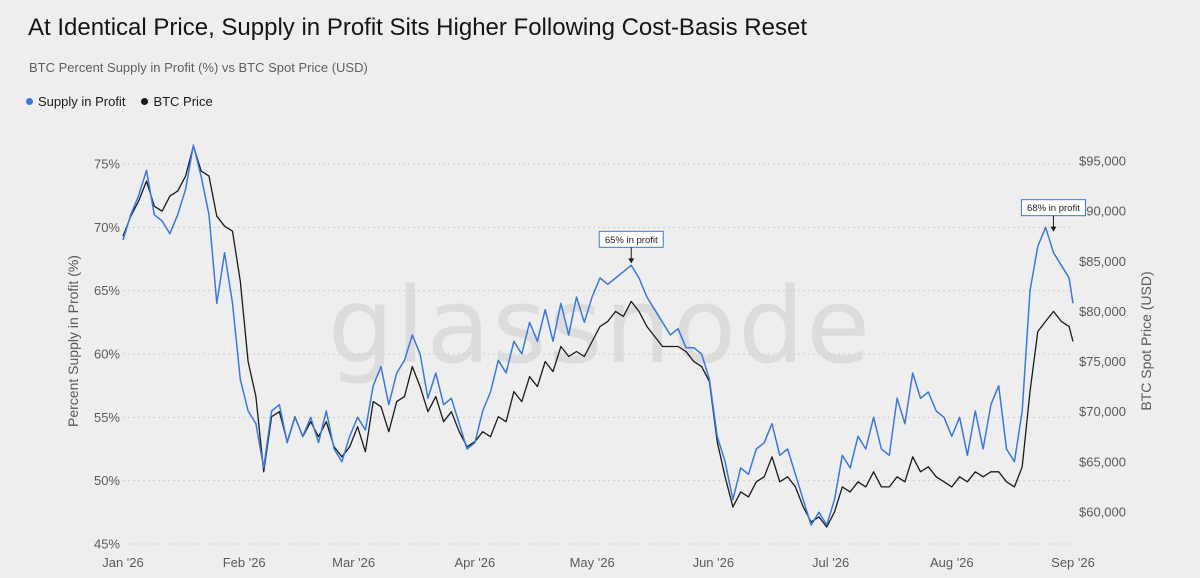 This screenshot has width=1200, height=578. I want to click on watermark-glassnode: glassnode, so click(600, 326).